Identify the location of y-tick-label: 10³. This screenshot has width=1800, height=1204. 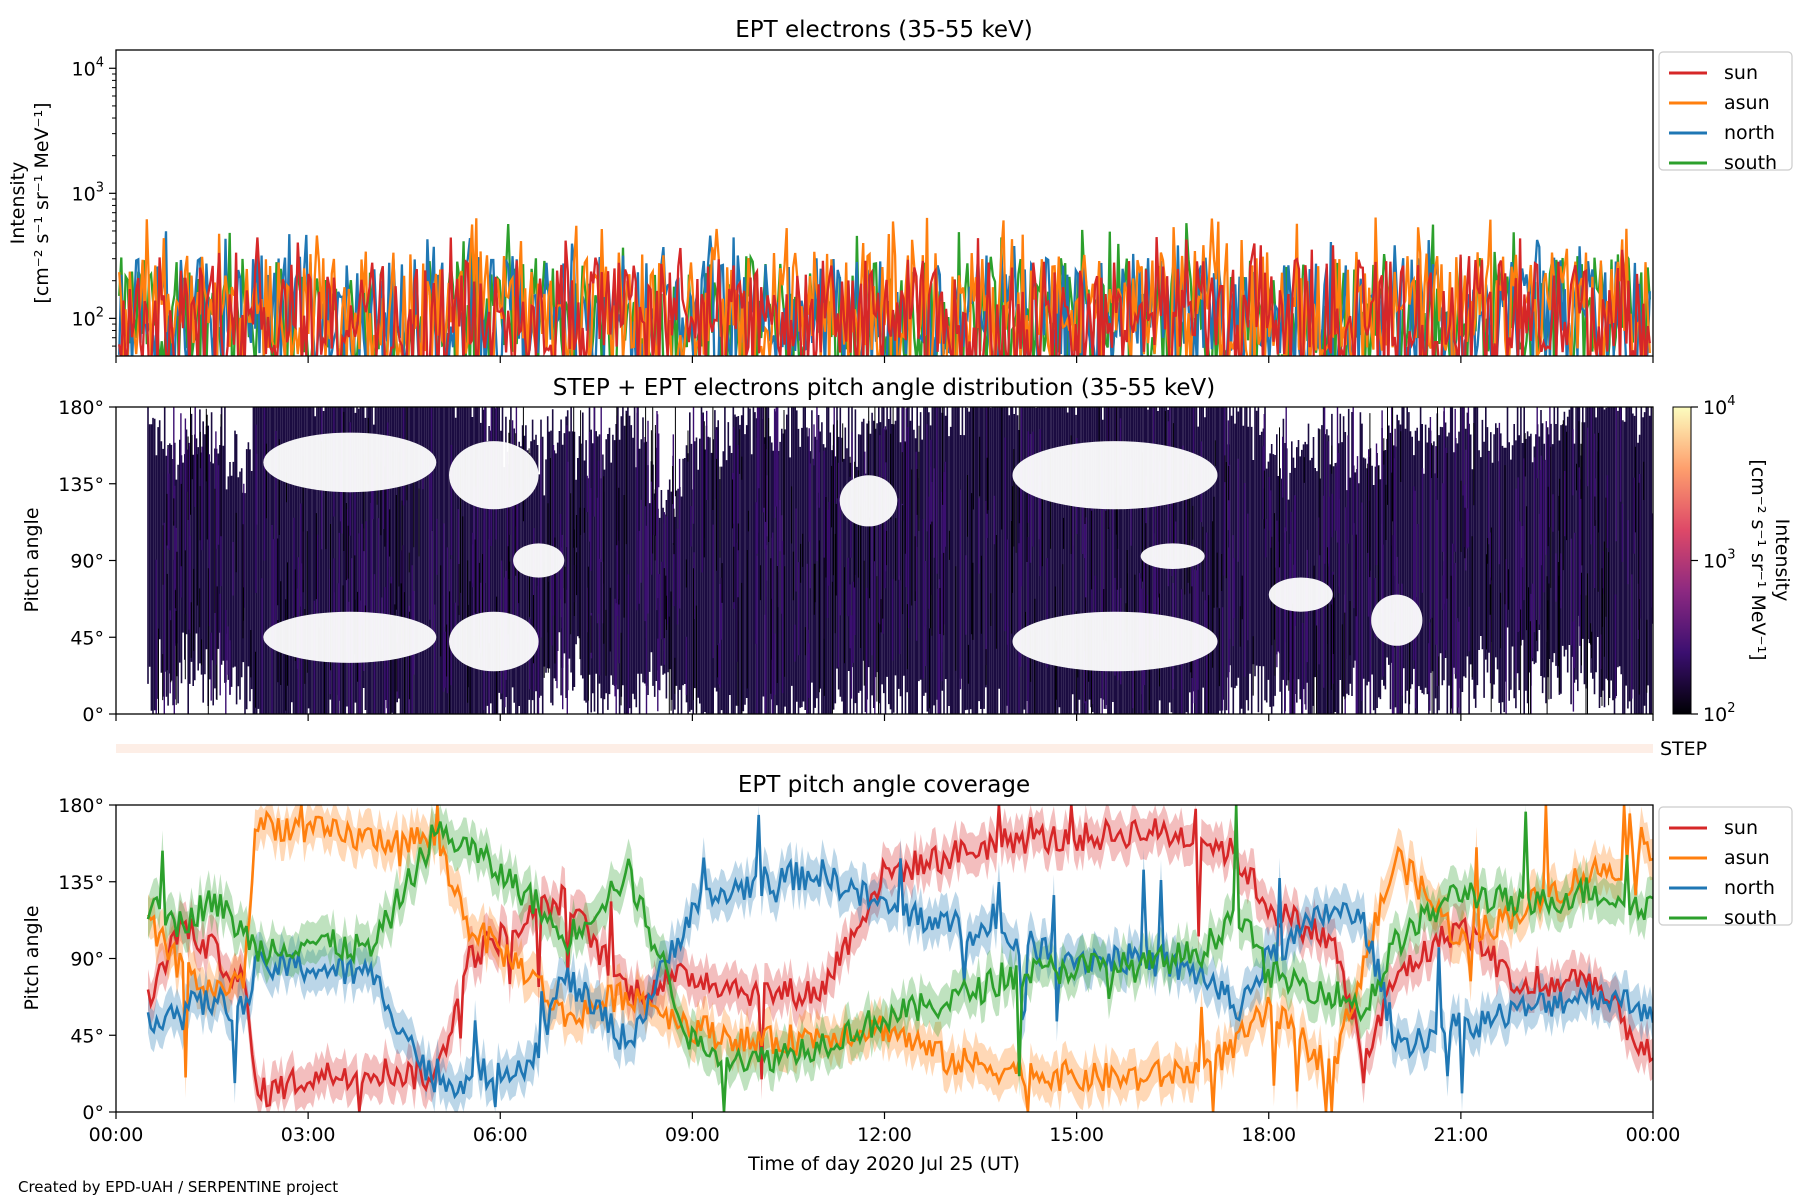
(88, 192).